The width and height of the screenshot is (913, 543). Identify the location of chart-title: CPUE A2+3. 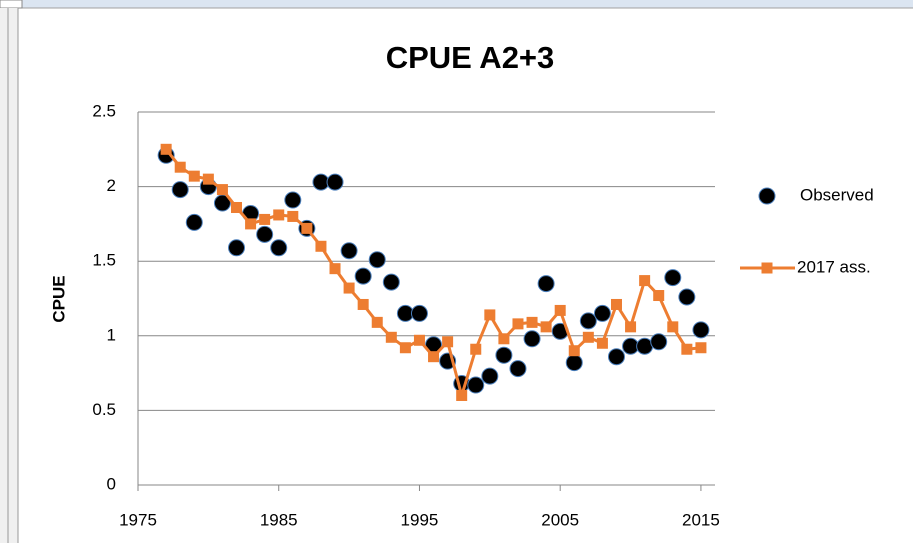
(470, 57).